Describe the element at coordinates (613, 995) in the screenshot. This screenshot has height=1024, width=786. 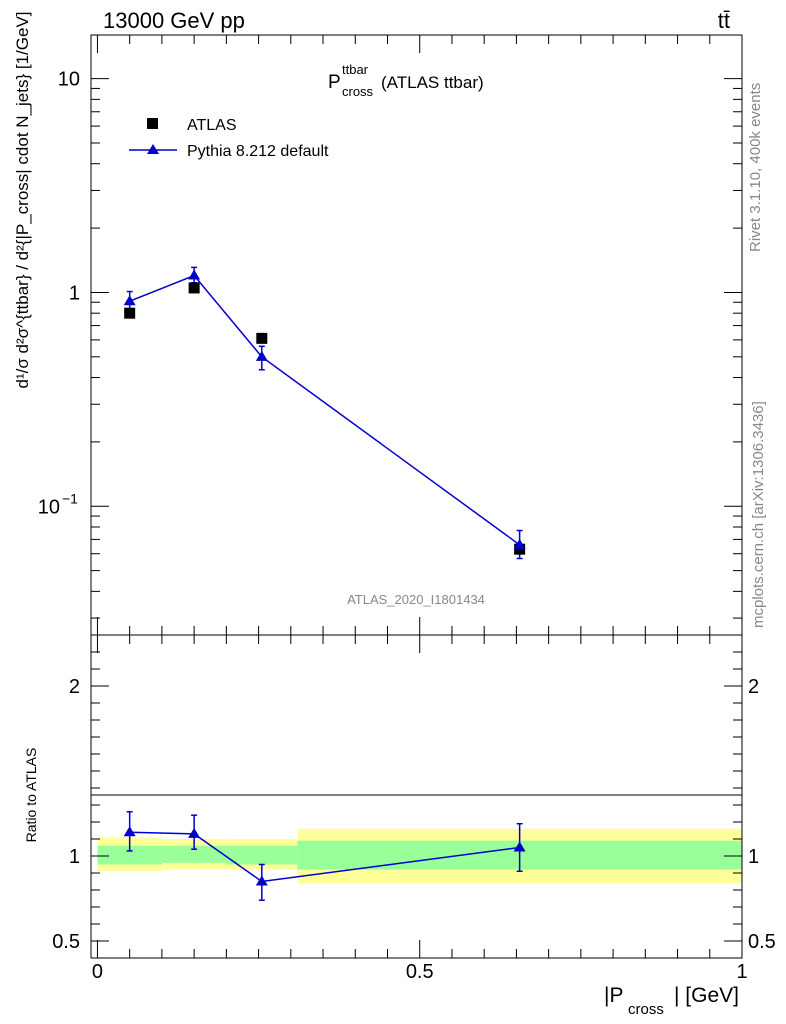
I see `x-label-main: |P` at that location.